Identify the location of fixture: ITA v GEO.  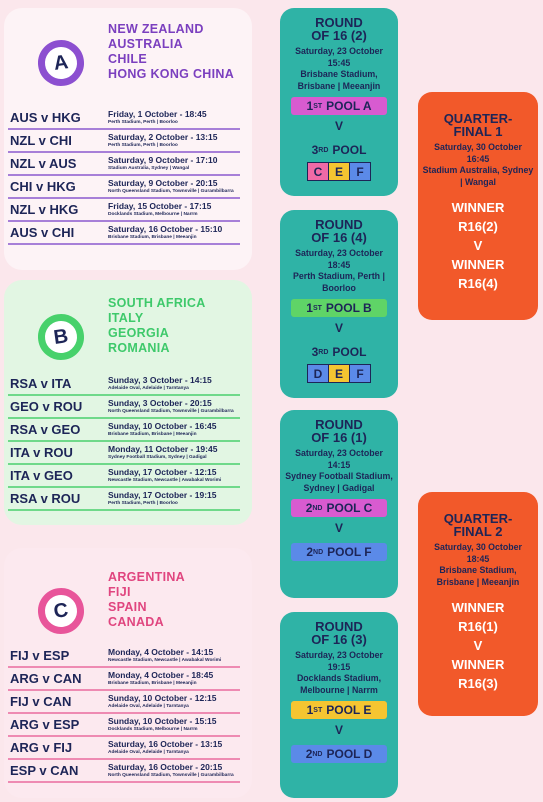
(41, 475).